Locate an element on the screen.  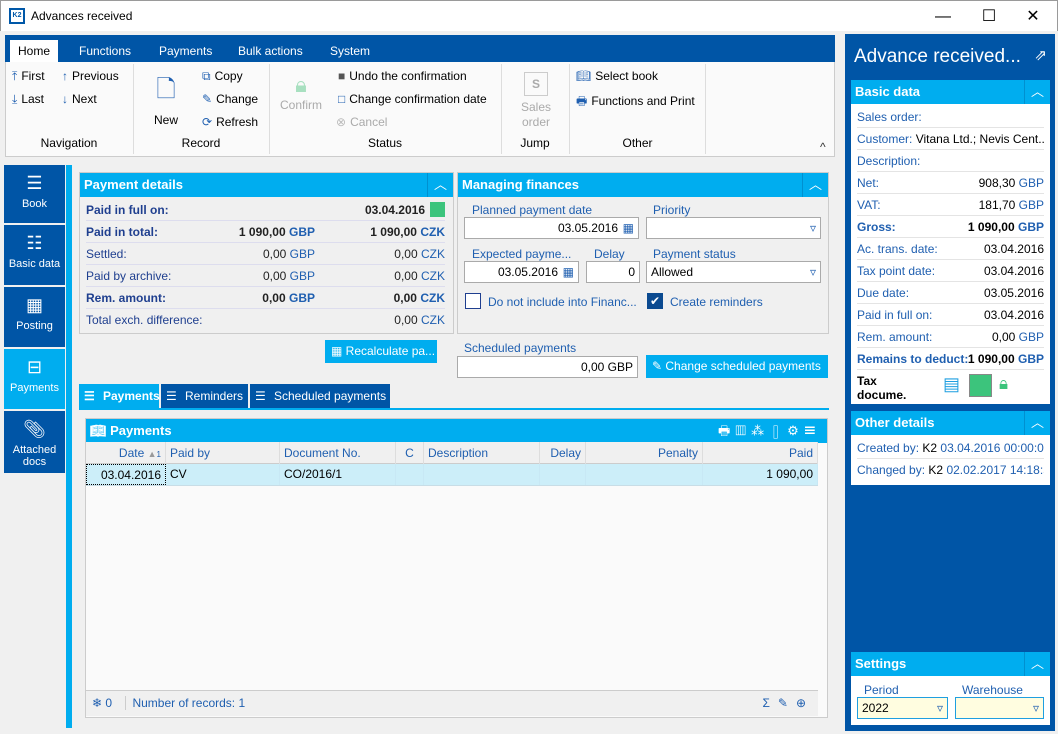
maximize-button: ☐ is located at coordinates (989, 16).